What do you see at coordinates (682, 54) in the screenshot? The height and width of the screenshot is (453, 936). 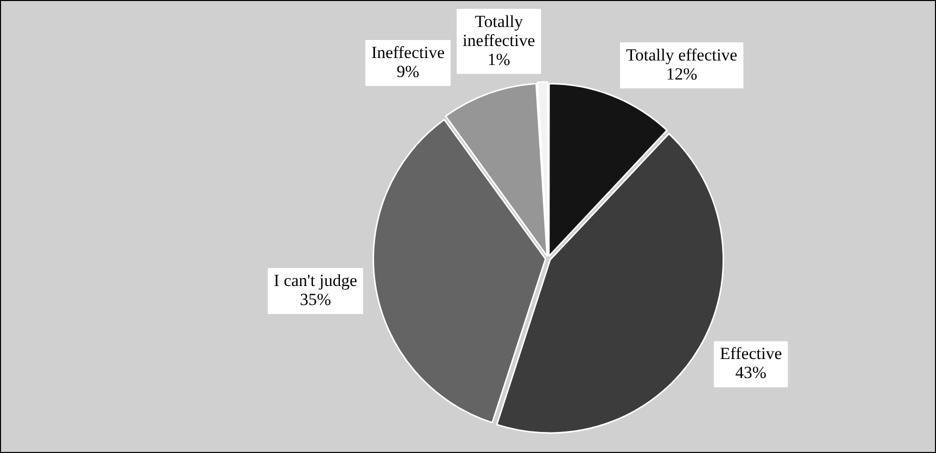 I see `slice-label: Totally effective` at bounding box center [682, 54].